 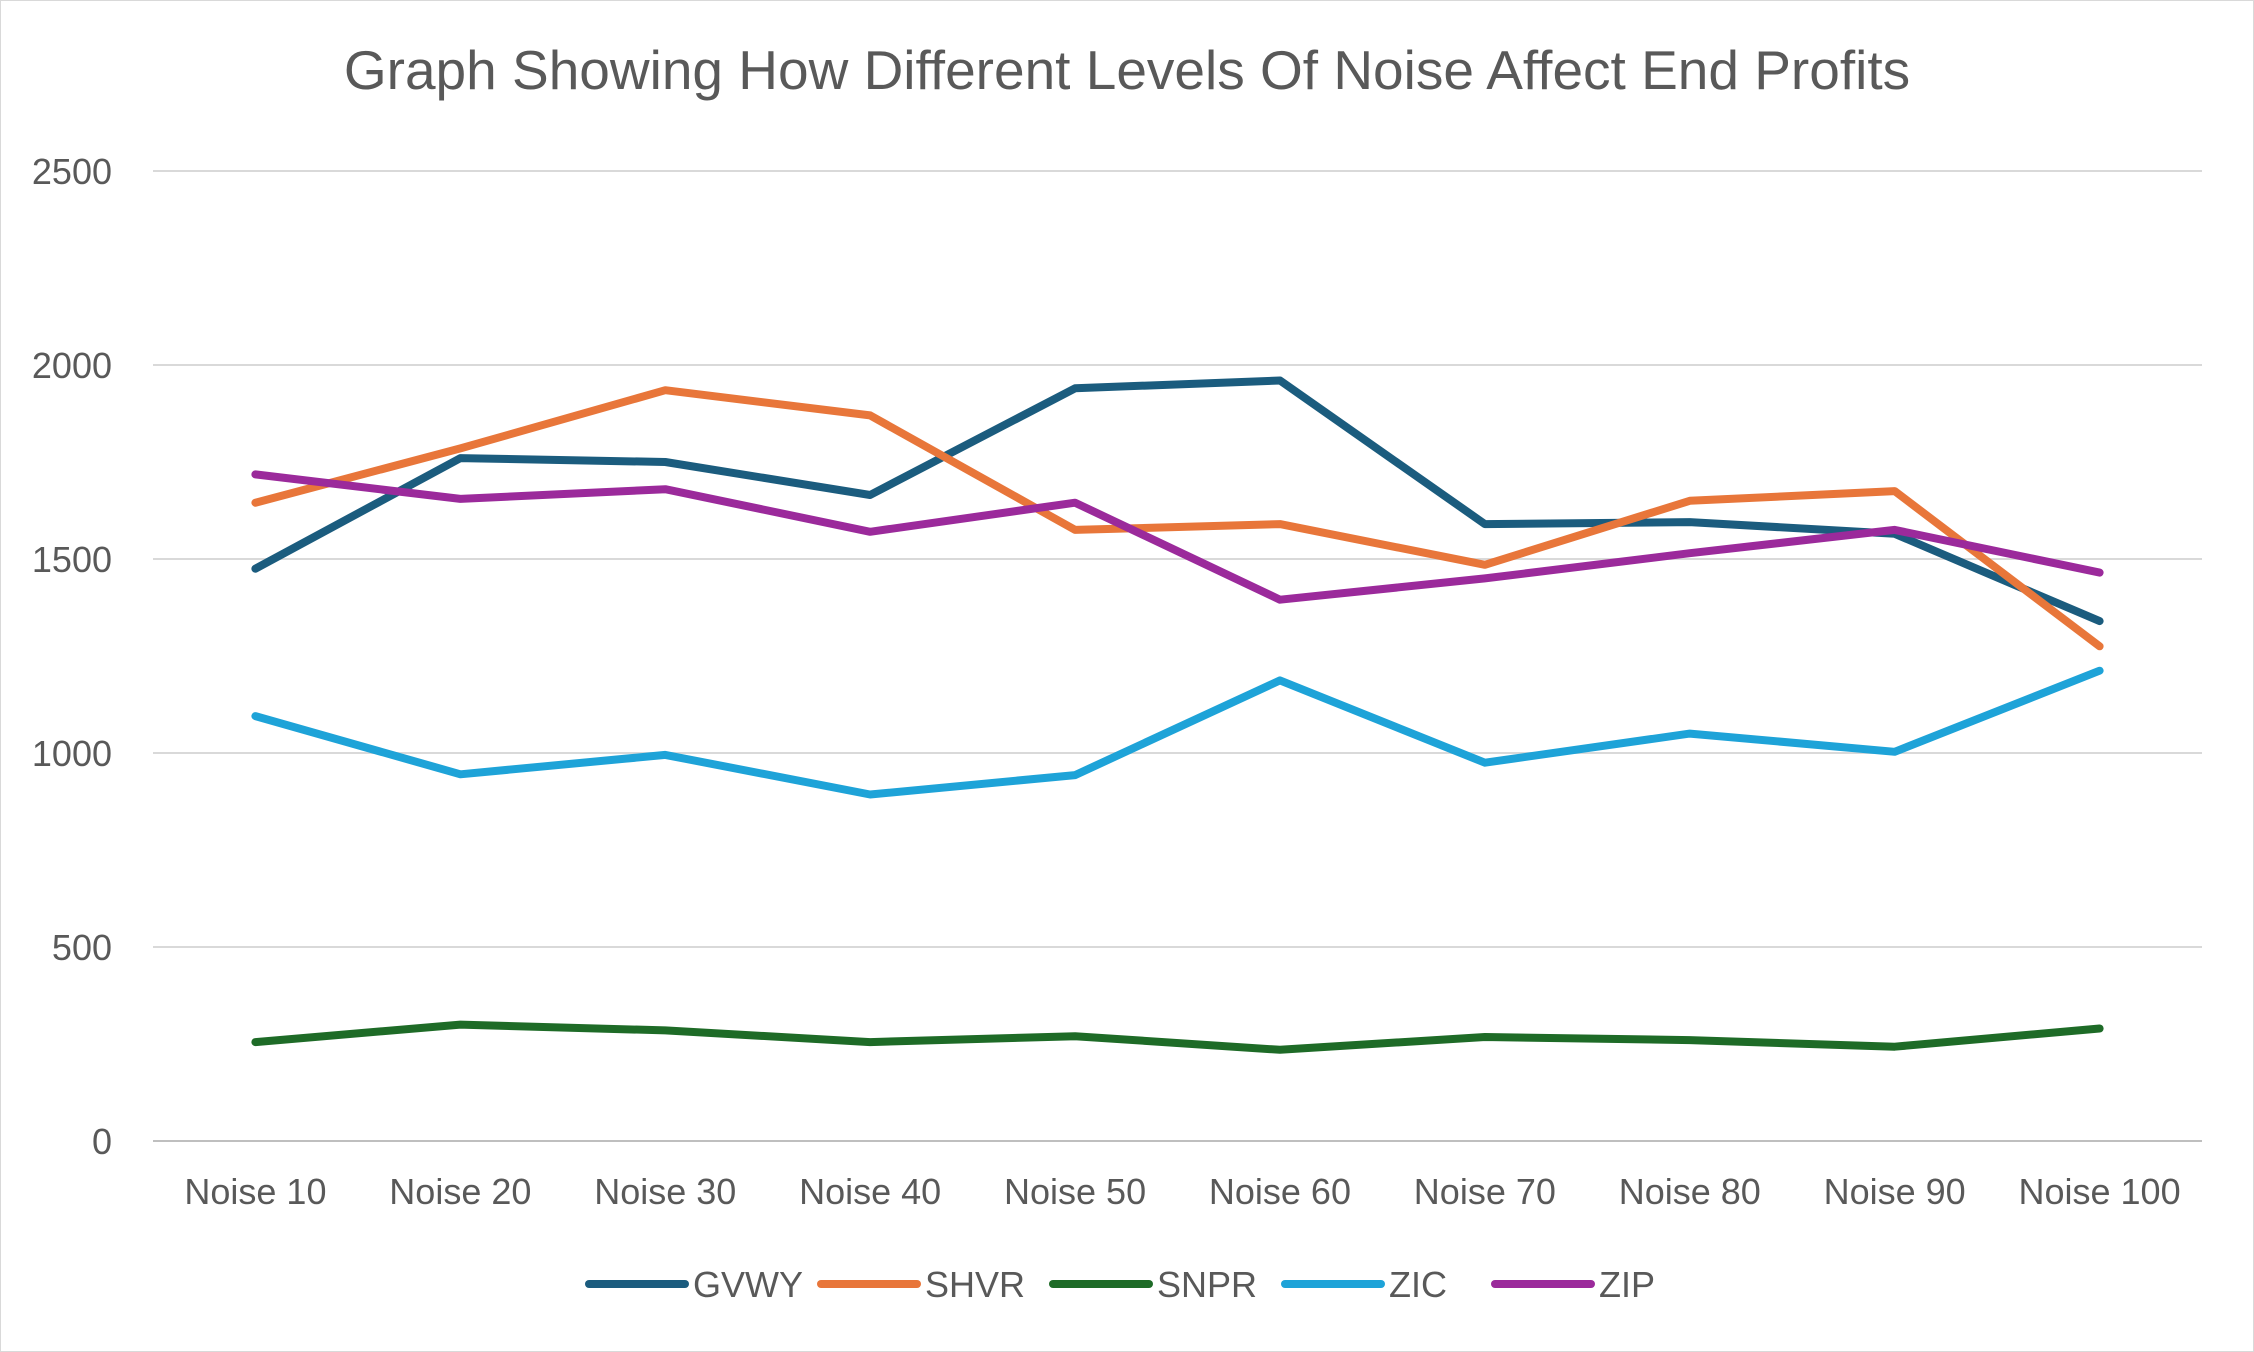 I want to click on legend-label-gvwy: GVWY, so click(x=748, y=1284).